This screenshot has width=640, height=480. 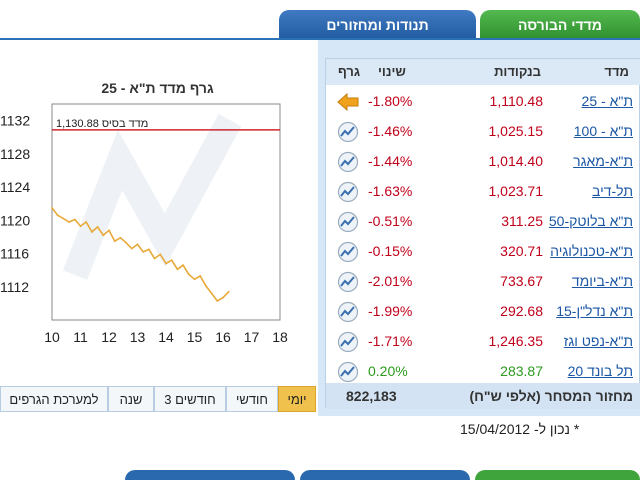 I want to click on range-button-3months: 3 חודשים, so click(x=190, y=399).